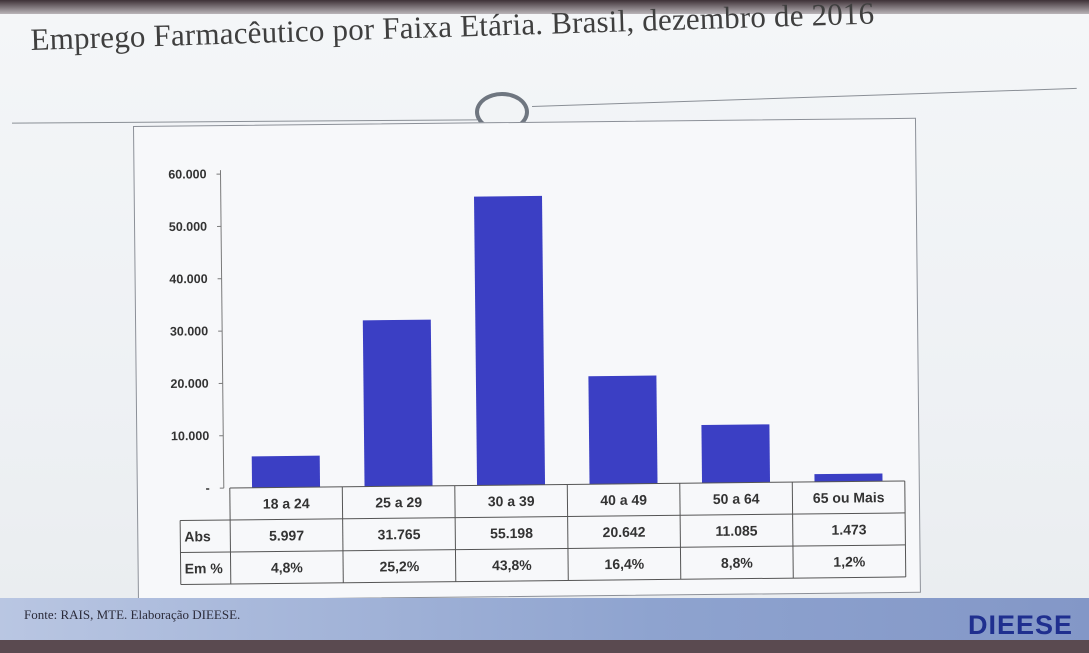 Image resolution: width=1089 pixels, height=653 pixels. Describe the element at coordinates (399, 566) in the screenshot. I see `table-cell-value: 25,2%` at that location.